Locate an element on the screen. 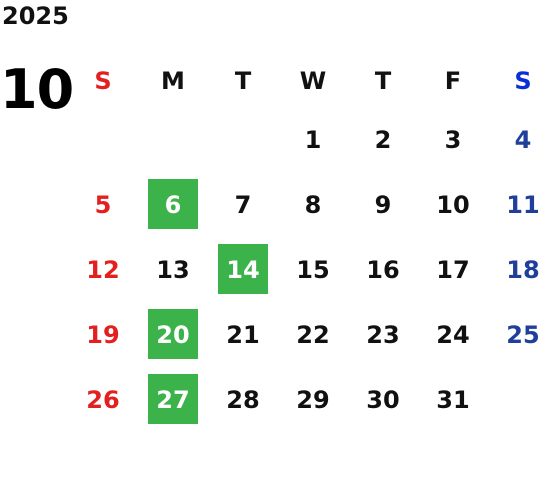 Image resolution: width=548 pixels, height=503 pixels. weekday-header-mon: M is located at coordinates (173, 81).